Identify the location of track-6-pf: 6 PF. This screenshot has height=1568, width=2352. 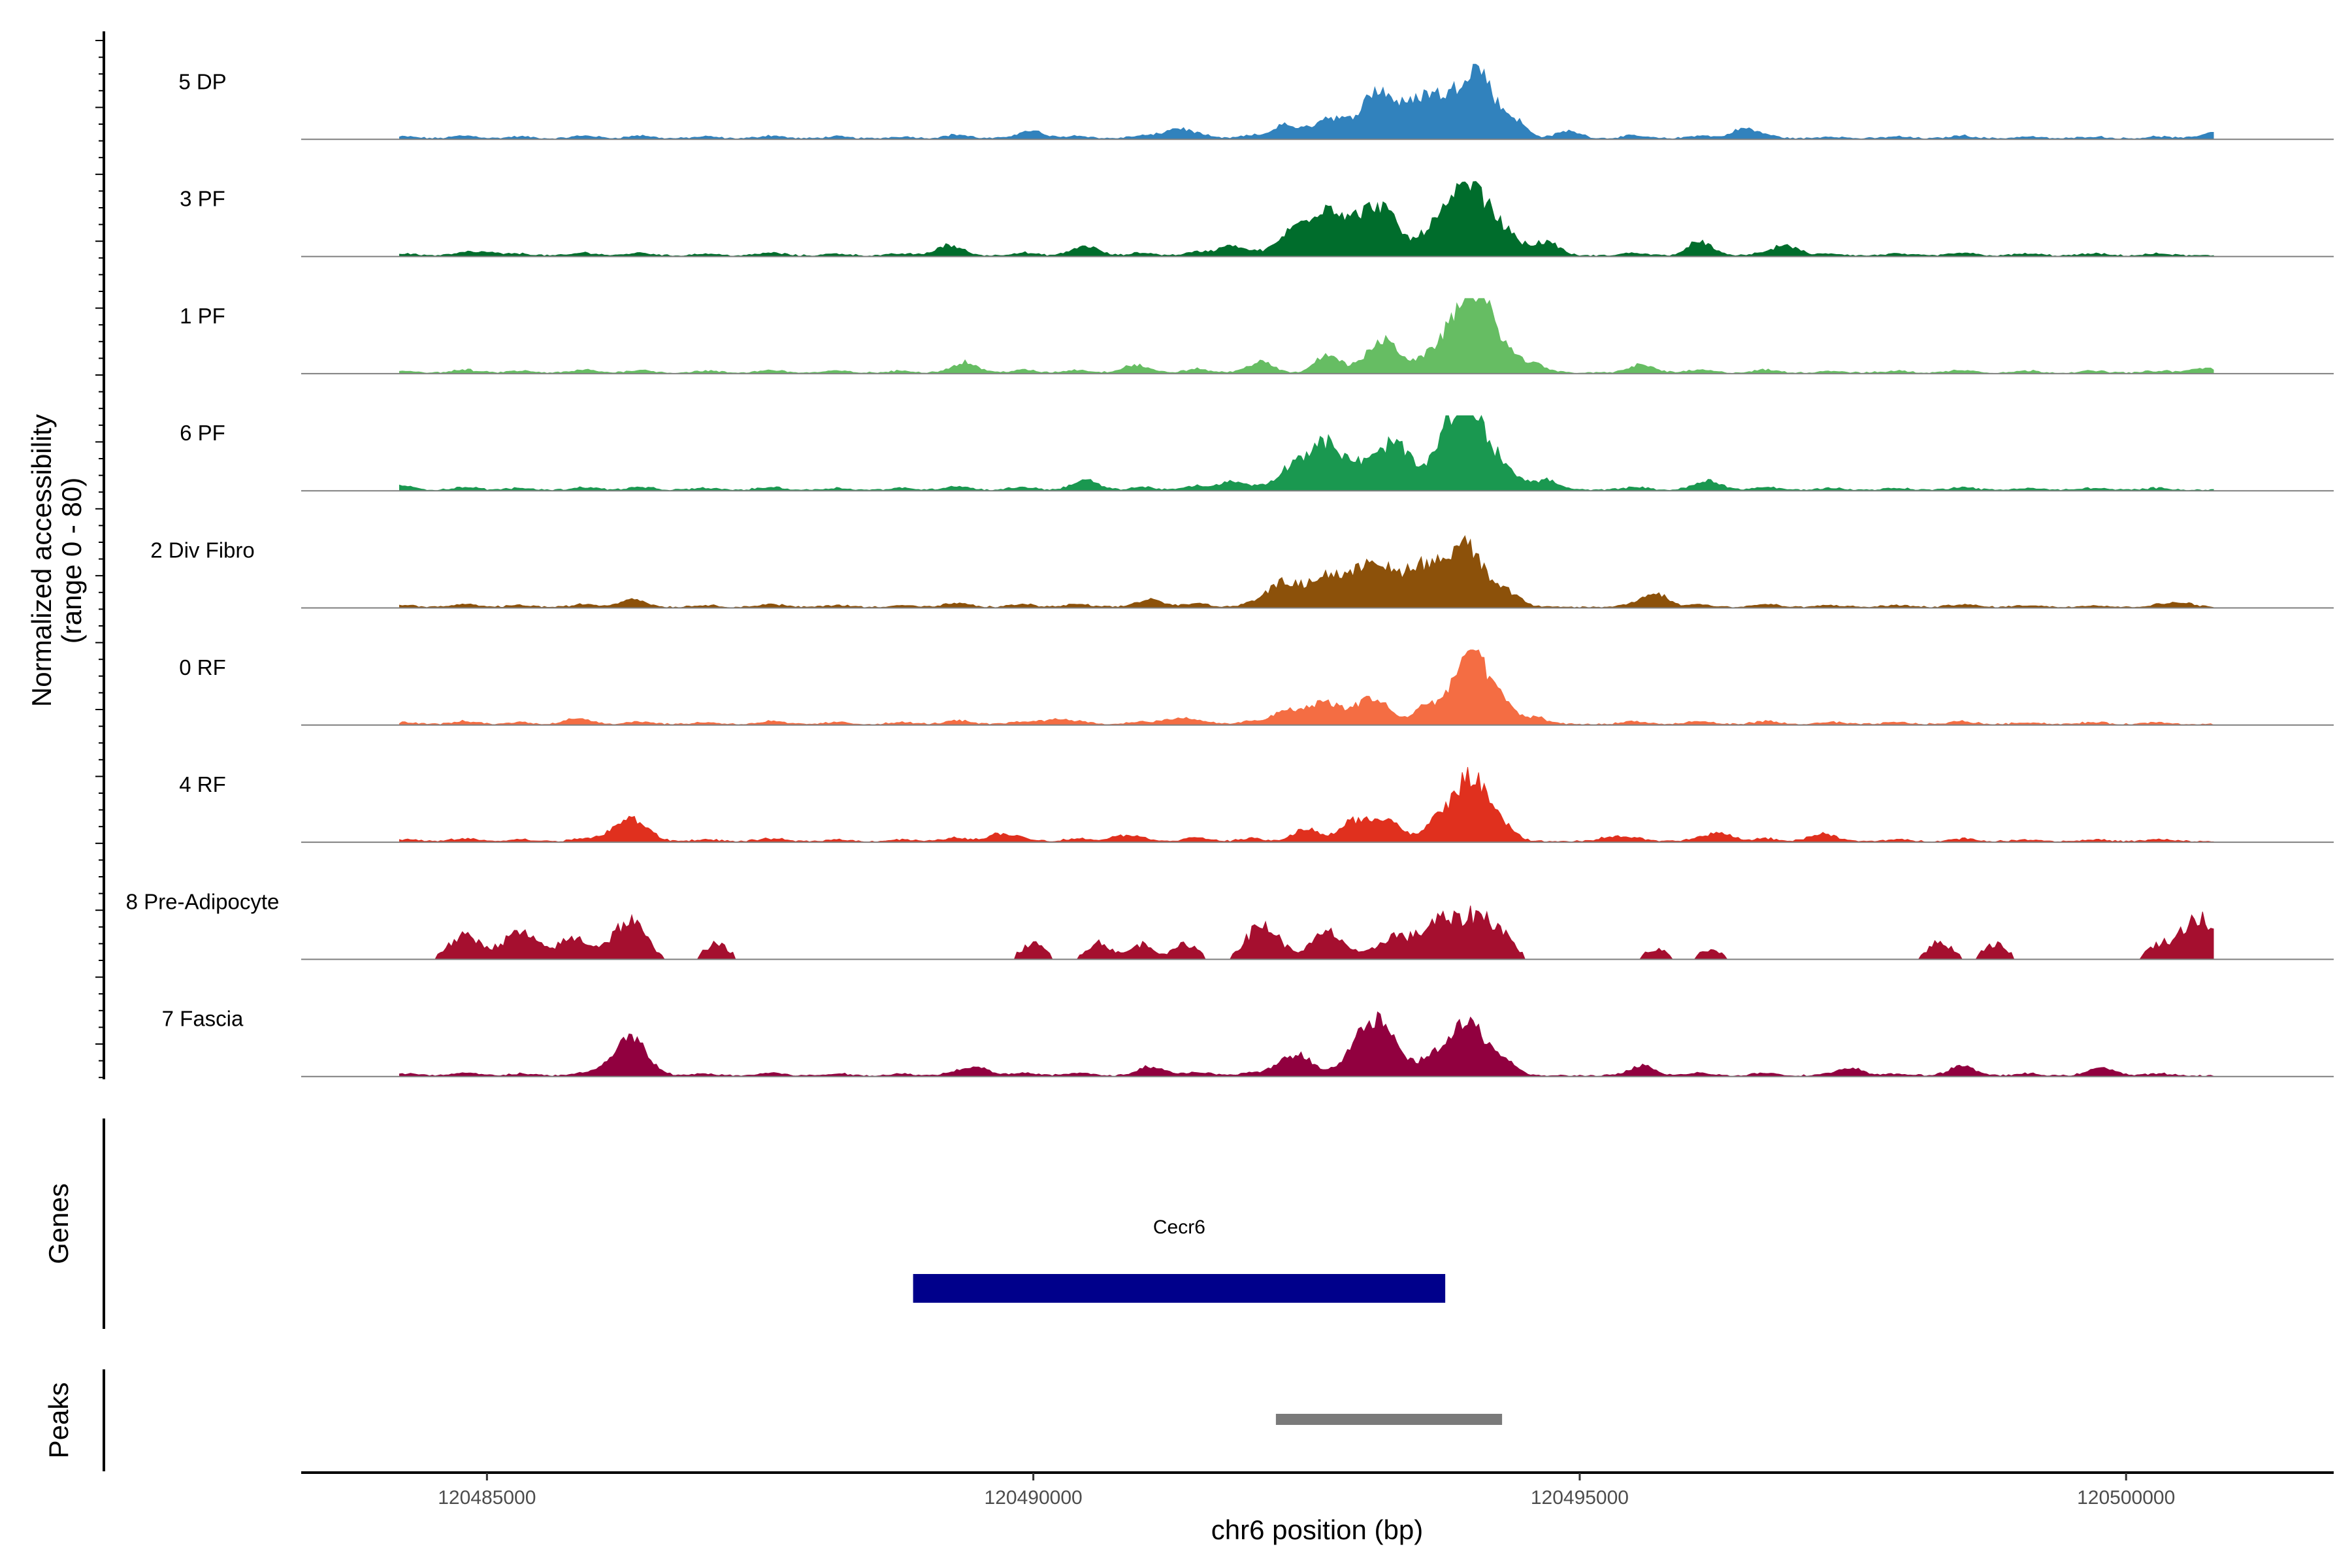
(1257, 453).